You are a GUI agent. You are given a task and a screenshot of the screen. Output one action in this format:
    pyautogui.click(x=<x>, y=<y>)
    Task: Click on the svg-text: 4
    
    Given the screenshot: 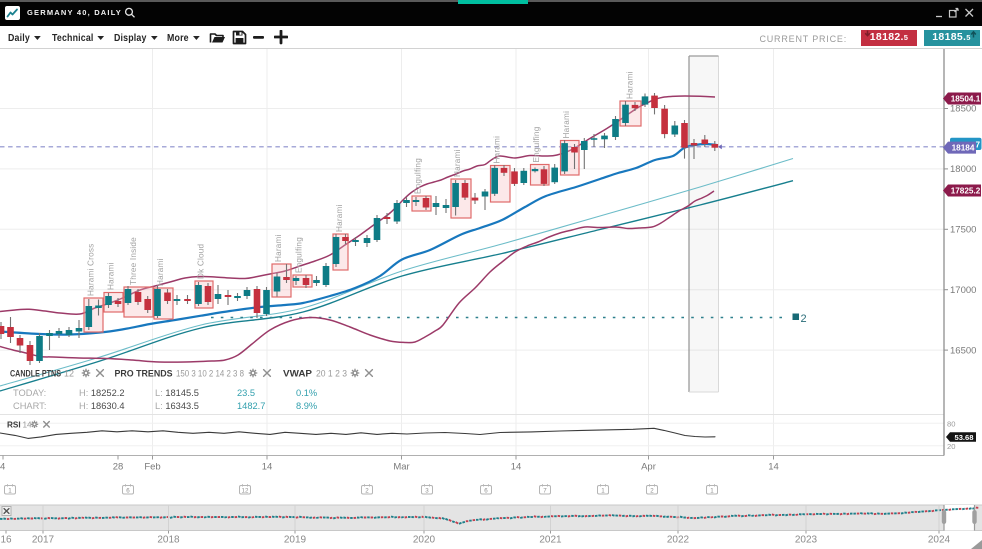 What is the action you would take?
    pyautogui.click(x=2, y=467)
    